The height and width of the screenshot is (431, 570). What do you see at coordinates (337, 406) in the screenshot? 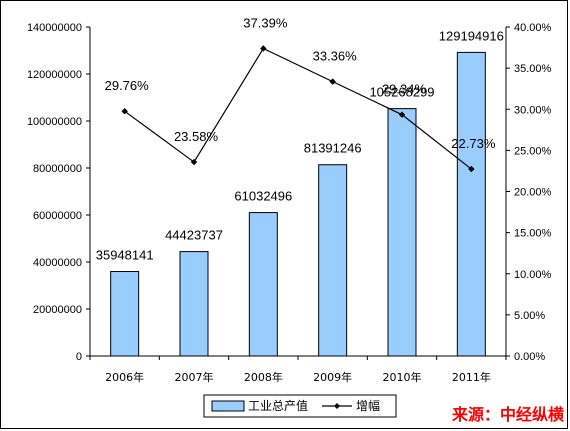
I see `legend-line-marker` at bounding box center [337, 406].